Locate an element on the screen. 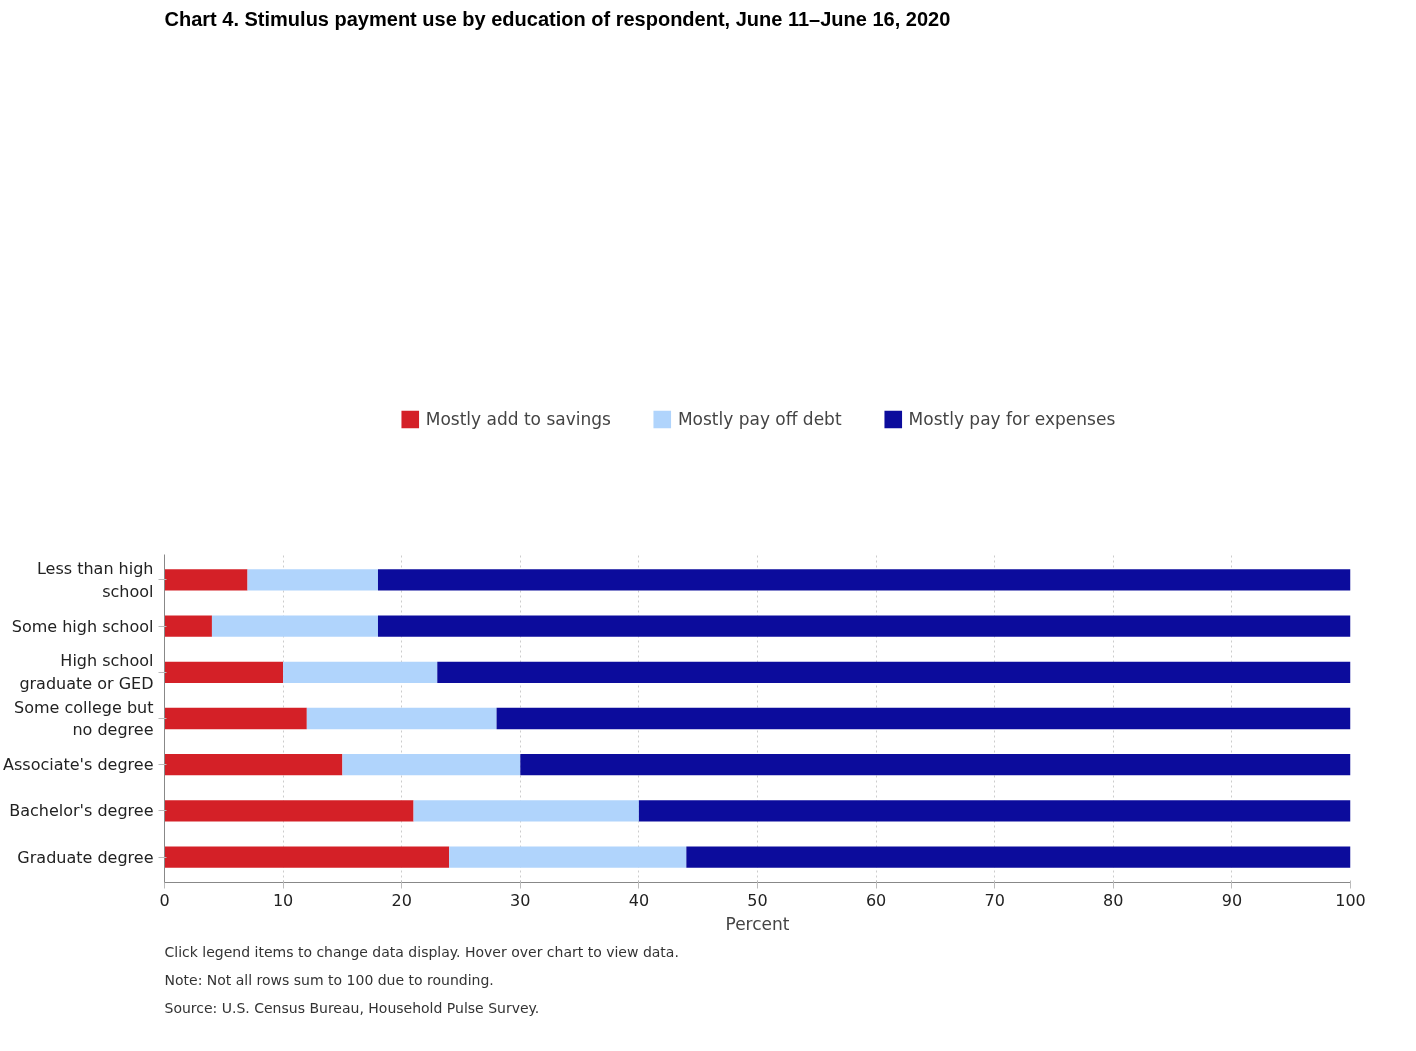  x-tick-label: 40 is located at coordinates (639, 900).